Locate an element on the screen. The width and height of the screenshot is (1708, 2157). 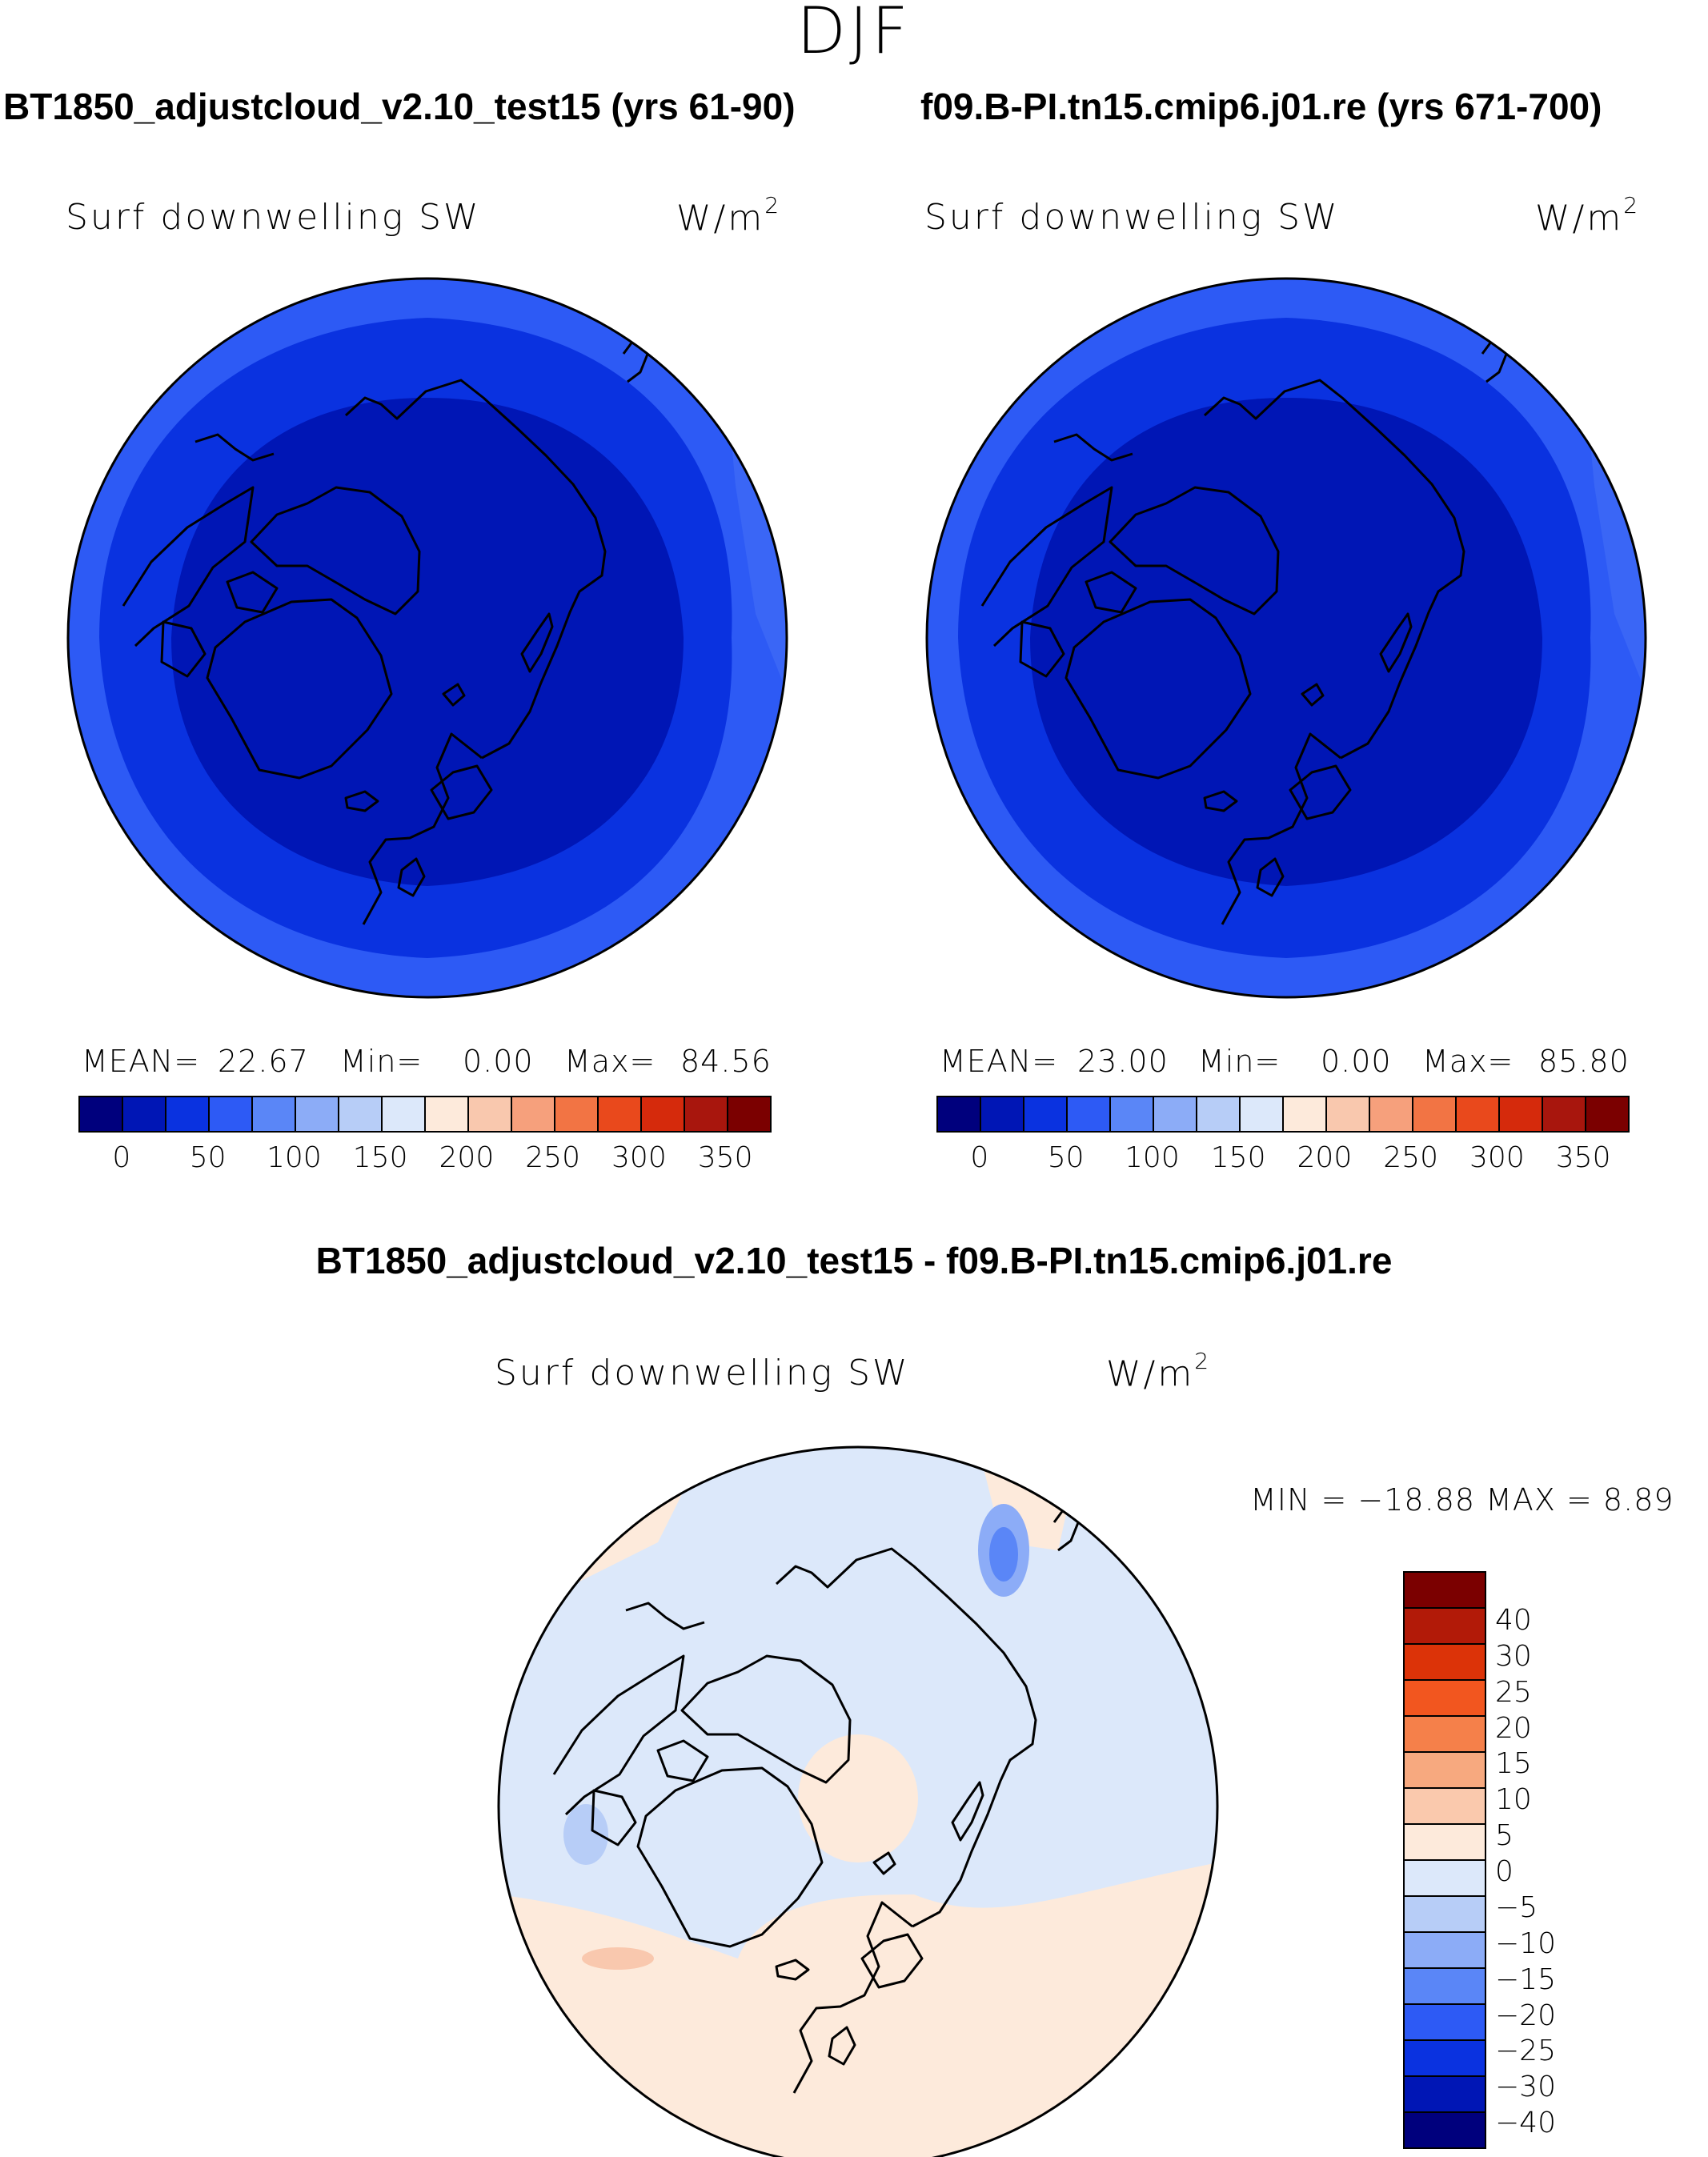
panel2-colorbar-tick-label: 250 is located at coordinates (1410, 1157).